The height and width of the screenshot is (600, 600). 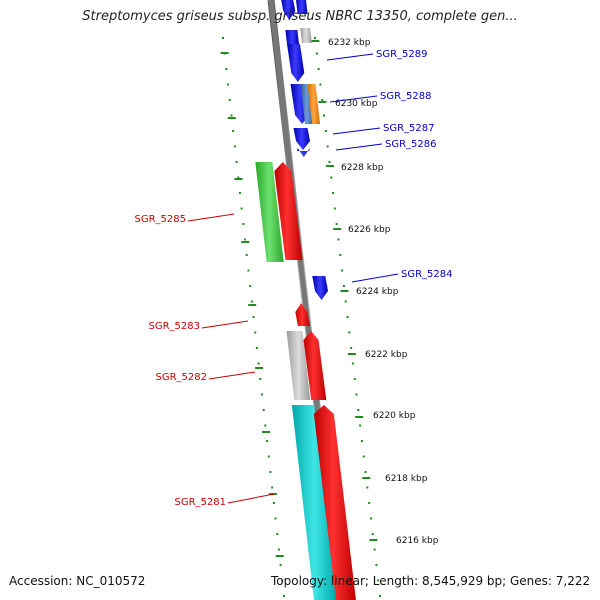 What do you see at coordinates (402, 54) in the screenshot?
I see `gene-label-sgr-5289: SGR_5289` at bounding box center [402, 54].